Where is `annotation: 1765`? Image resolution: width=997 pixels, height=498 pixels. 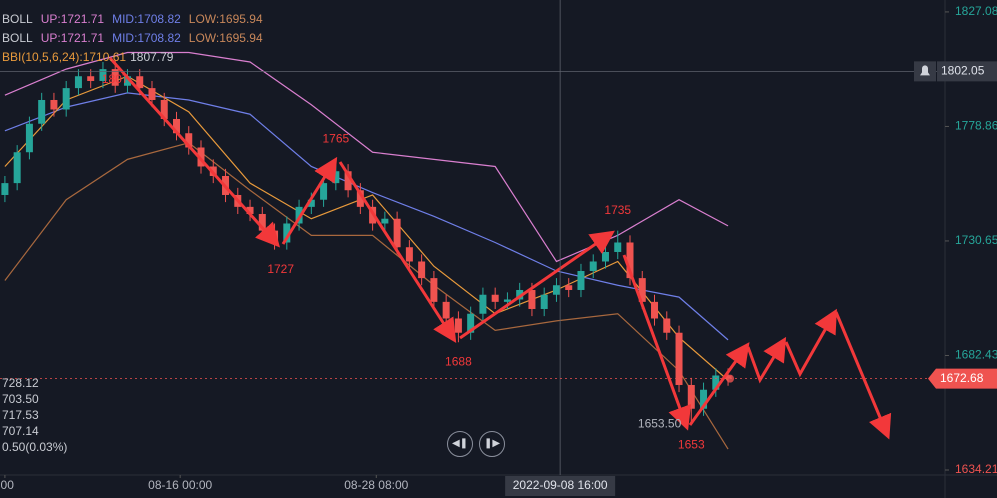 annotation: 1765 is located at coordinates (335, 139).